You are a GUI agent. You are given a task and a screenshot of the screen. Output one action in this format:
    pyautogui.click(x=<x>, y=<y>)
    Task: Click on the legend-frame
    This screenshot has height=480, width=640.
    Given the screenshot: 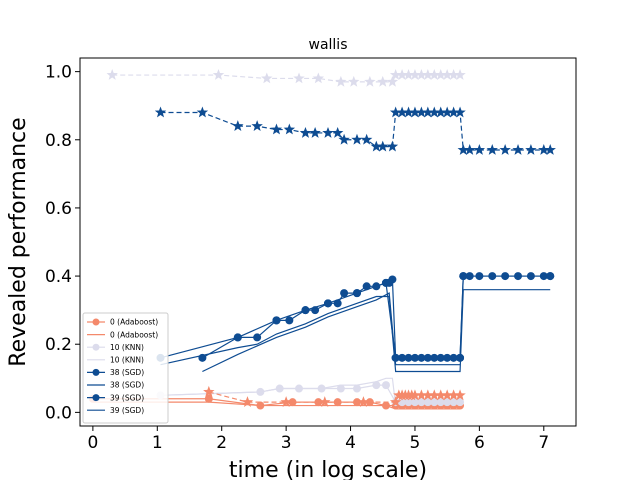 What is the action you would take?
    pyautogui.click(x=125, y=368)
    